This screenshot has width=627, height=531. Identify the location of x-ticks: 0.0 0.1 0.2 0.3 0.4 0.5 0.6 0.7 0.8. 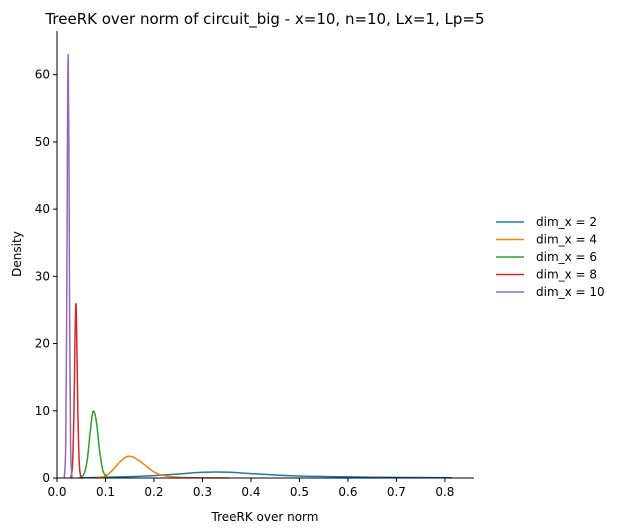
(250, 488).